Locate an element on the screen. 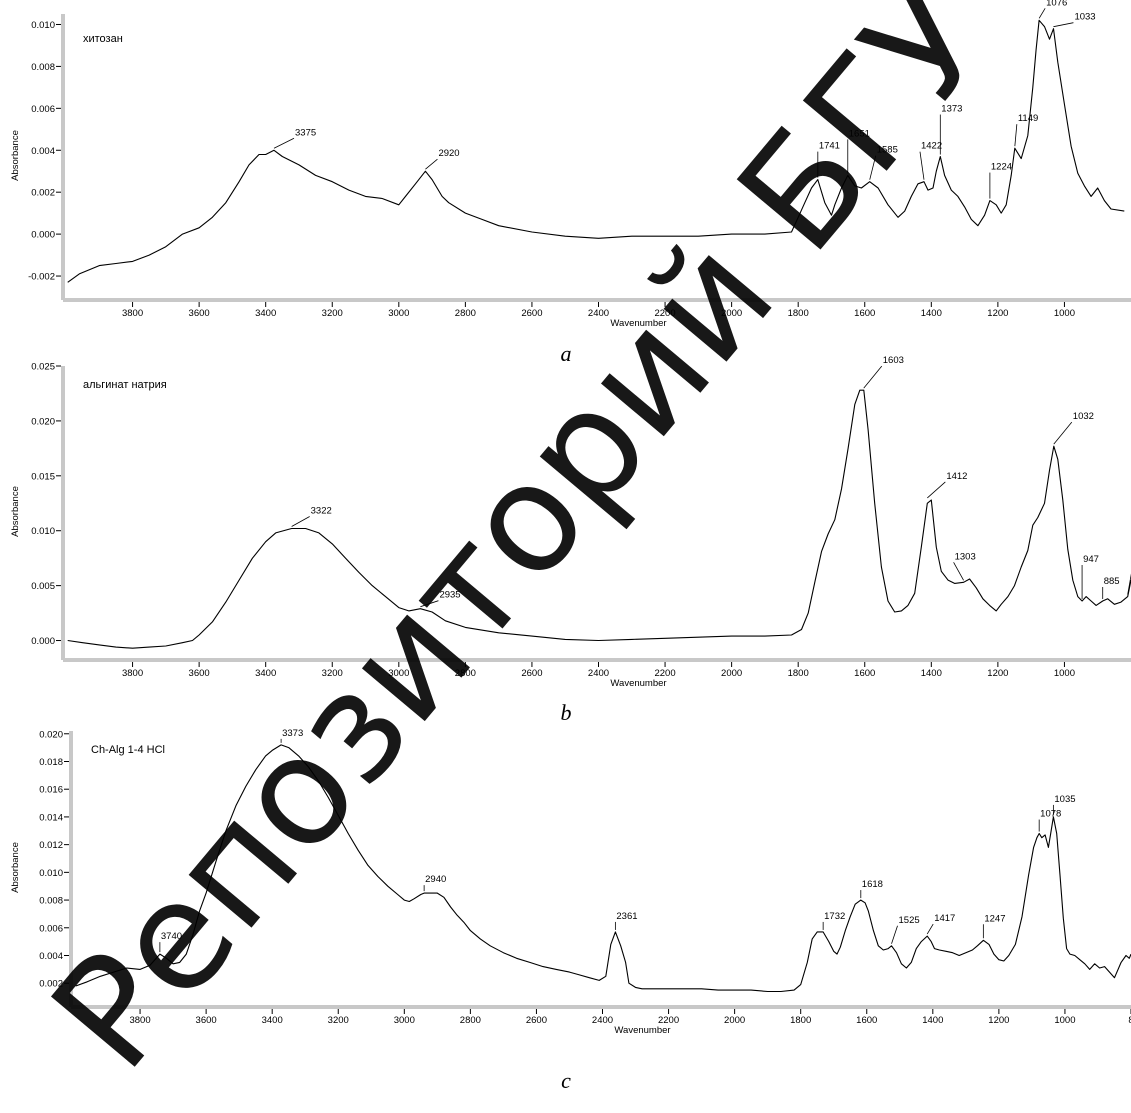  y-tick-label: 0.014 is located at coordinates (51, 817).